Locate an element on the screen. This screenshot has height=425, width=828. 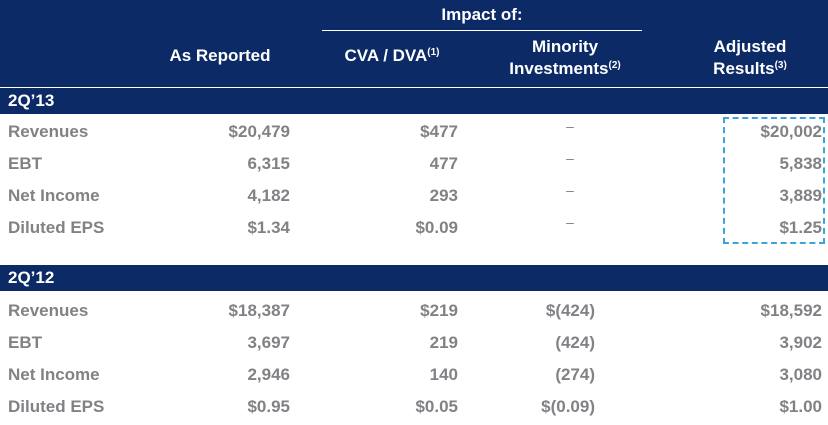
column-header-label: As Reported is located at coordinates (220, 55).